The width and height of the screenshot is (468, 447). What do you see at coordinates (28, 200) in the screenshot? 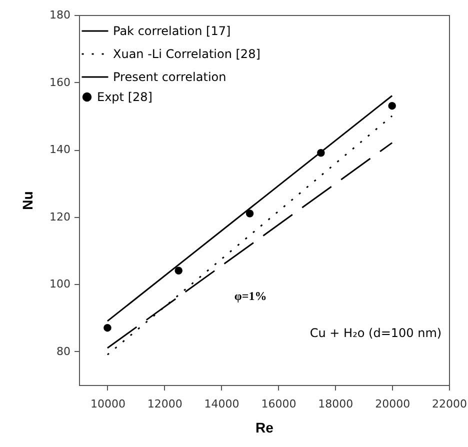
I see `y-axis-title: Nu` at bounding box center [28, 200].